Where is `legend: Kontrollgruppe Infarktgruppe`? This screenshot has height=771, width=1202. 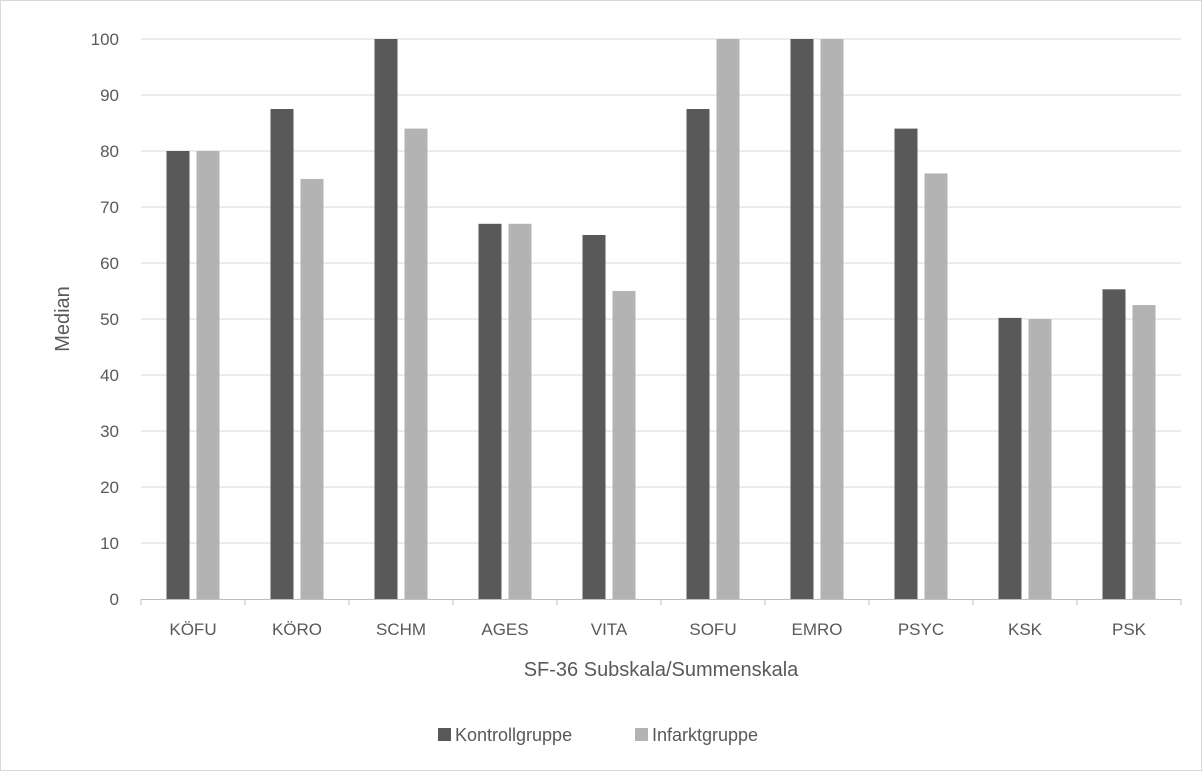 legend: Kontrollgruppe Infarktgruppe is located at coordinates (598, 735).